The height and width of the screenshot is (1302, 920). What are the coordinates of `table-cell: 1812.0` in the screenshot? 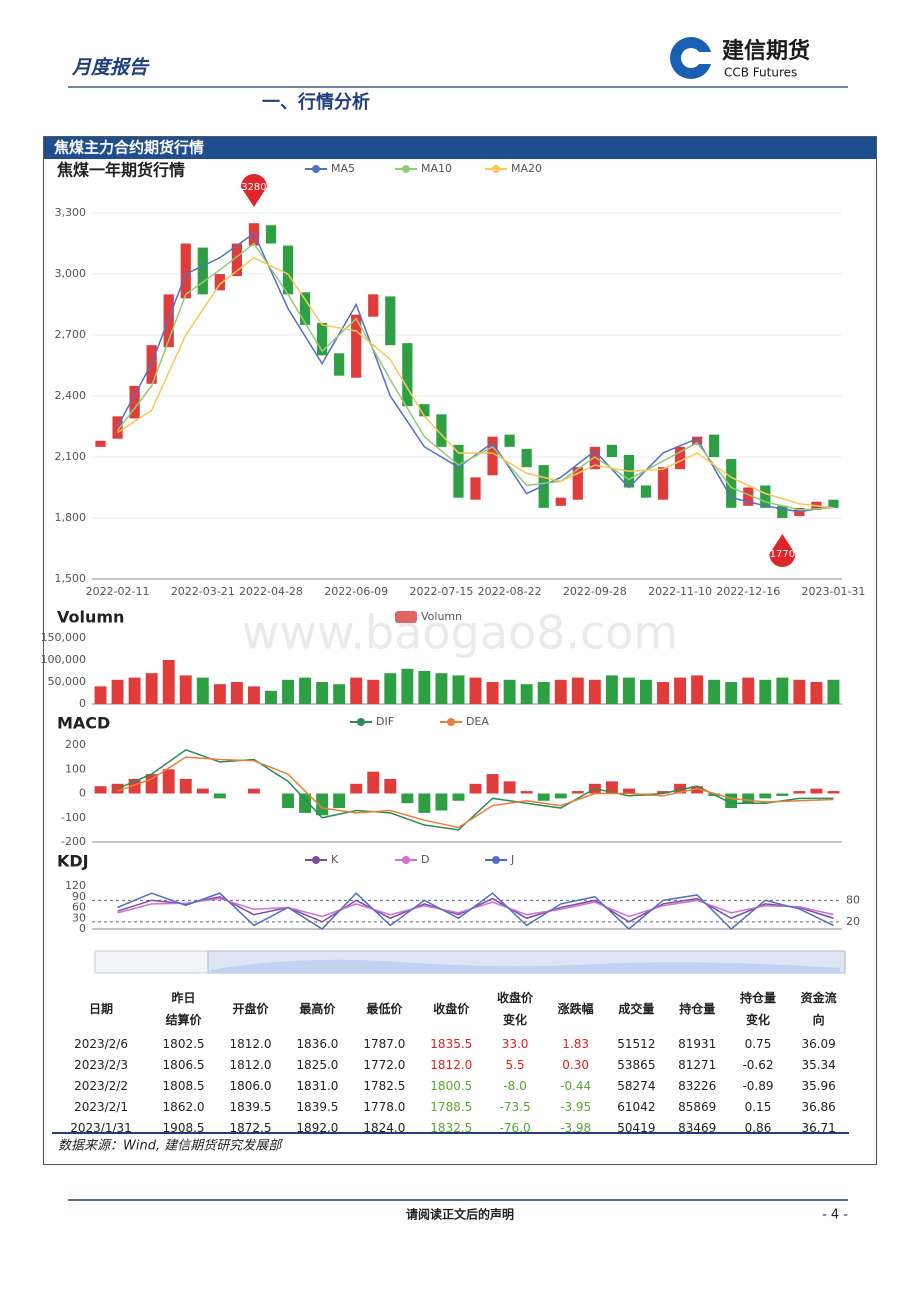 It's located at (250, 1064).